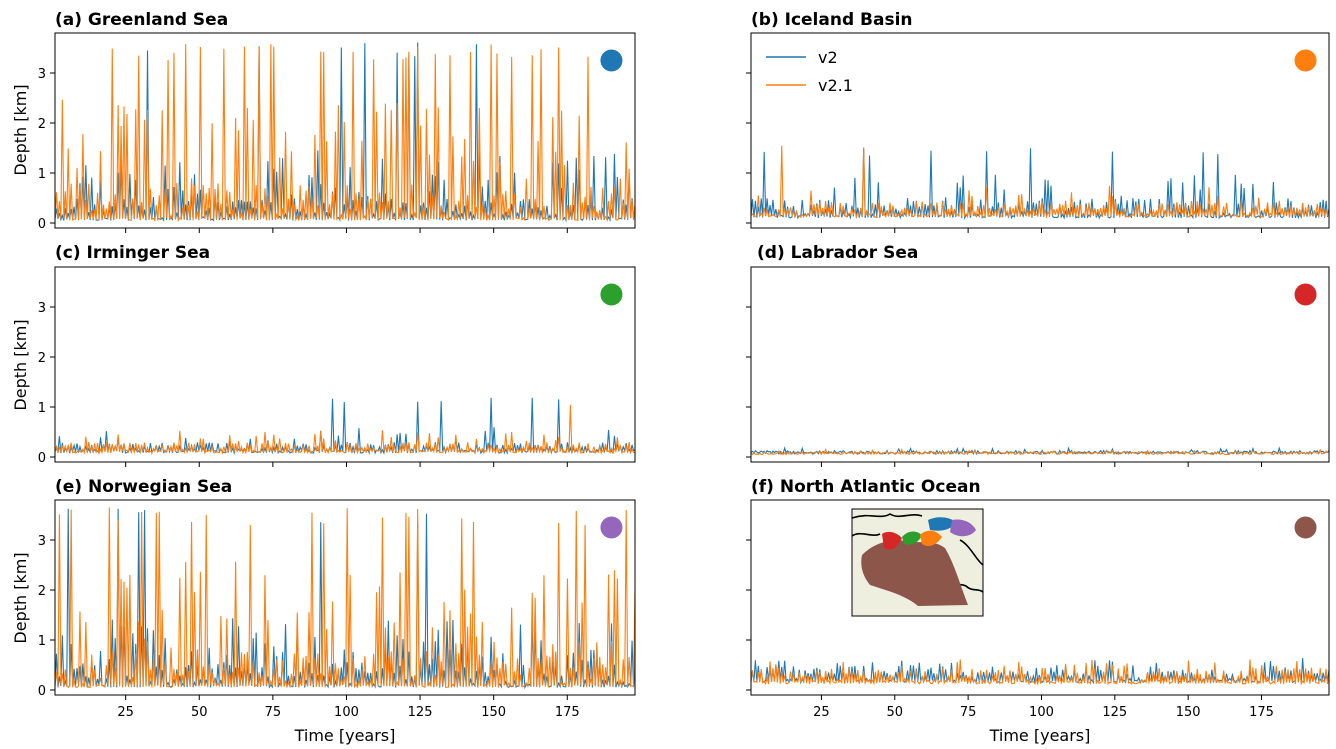 This screenshot has height=749, width=1336. I want to click on inset-region-irminger, so click(912, 538).